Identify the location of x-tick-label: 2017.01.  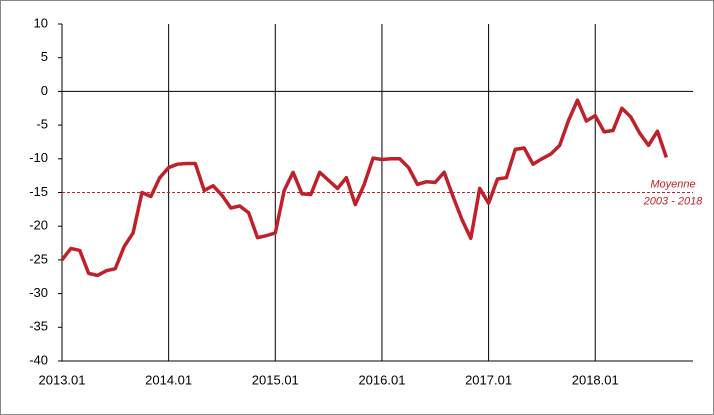
(488, 379).